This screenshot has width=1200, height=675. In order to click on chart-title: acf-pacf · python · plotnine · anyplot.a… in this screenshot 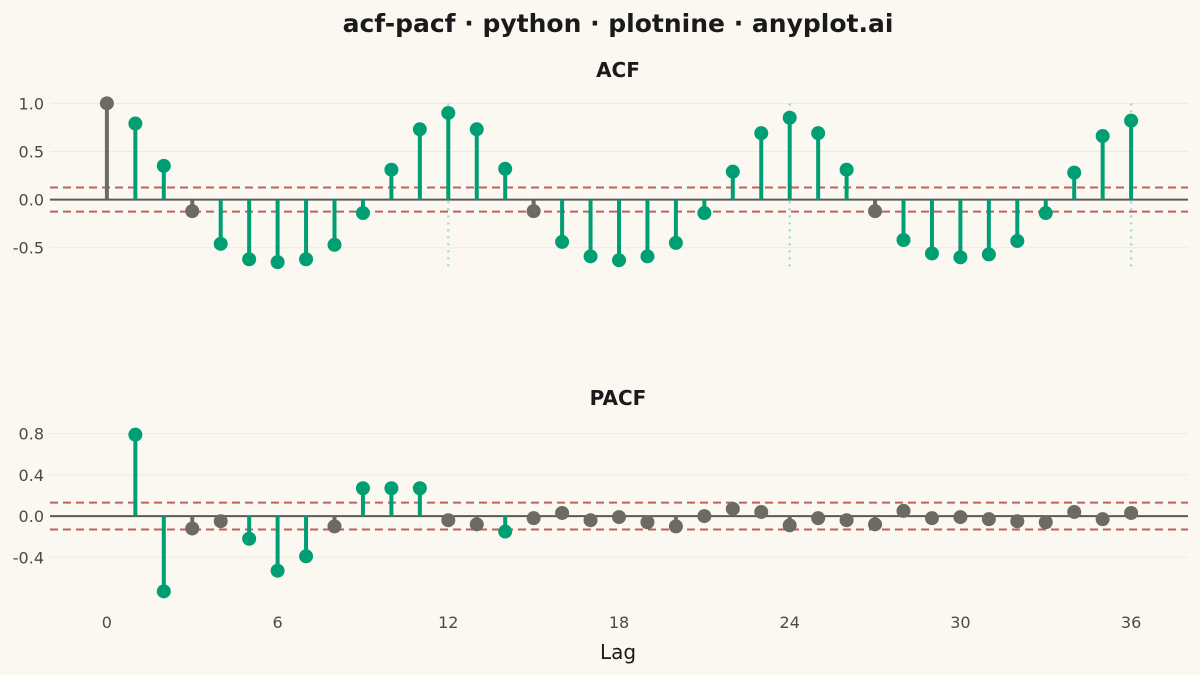, I will do `click(618, 23)`.